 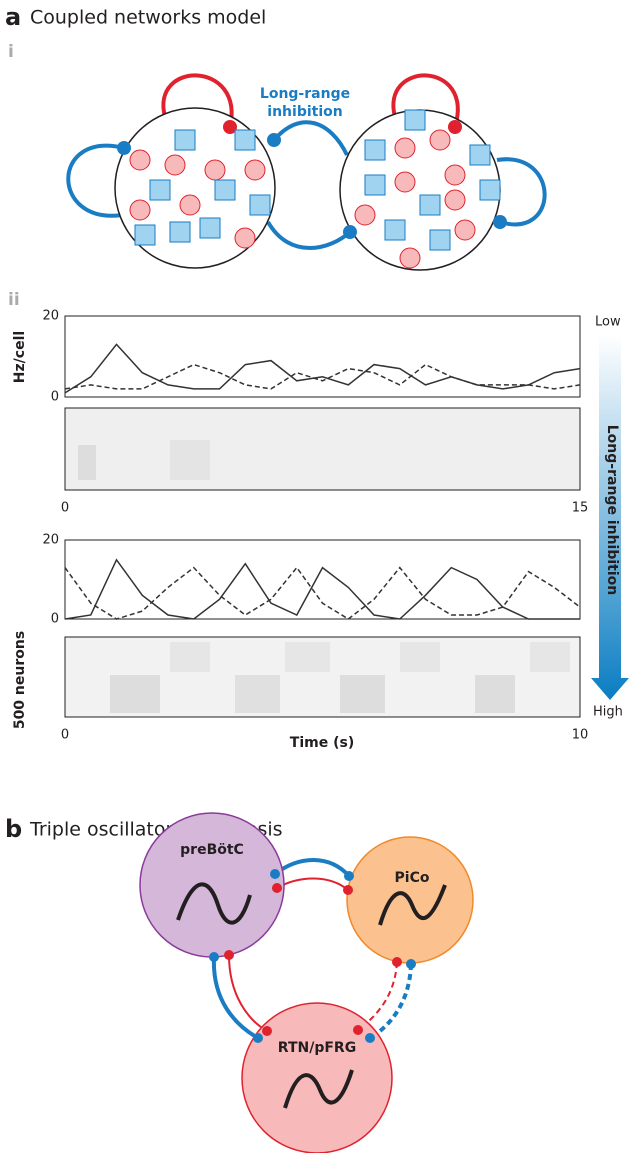 What do you see at coordinates (304, 112) in the screenshot?
I see `annotation: inhibition` at bounding box center [304, 112].